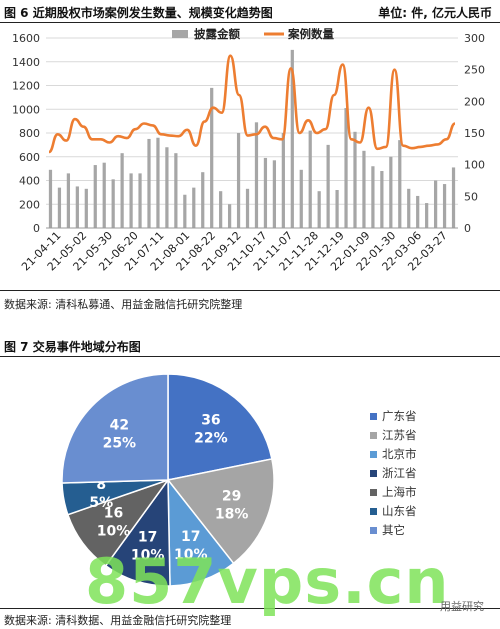 The image size is (500, 629). I want to click on left-tick-label: 800, so click(29, 133).